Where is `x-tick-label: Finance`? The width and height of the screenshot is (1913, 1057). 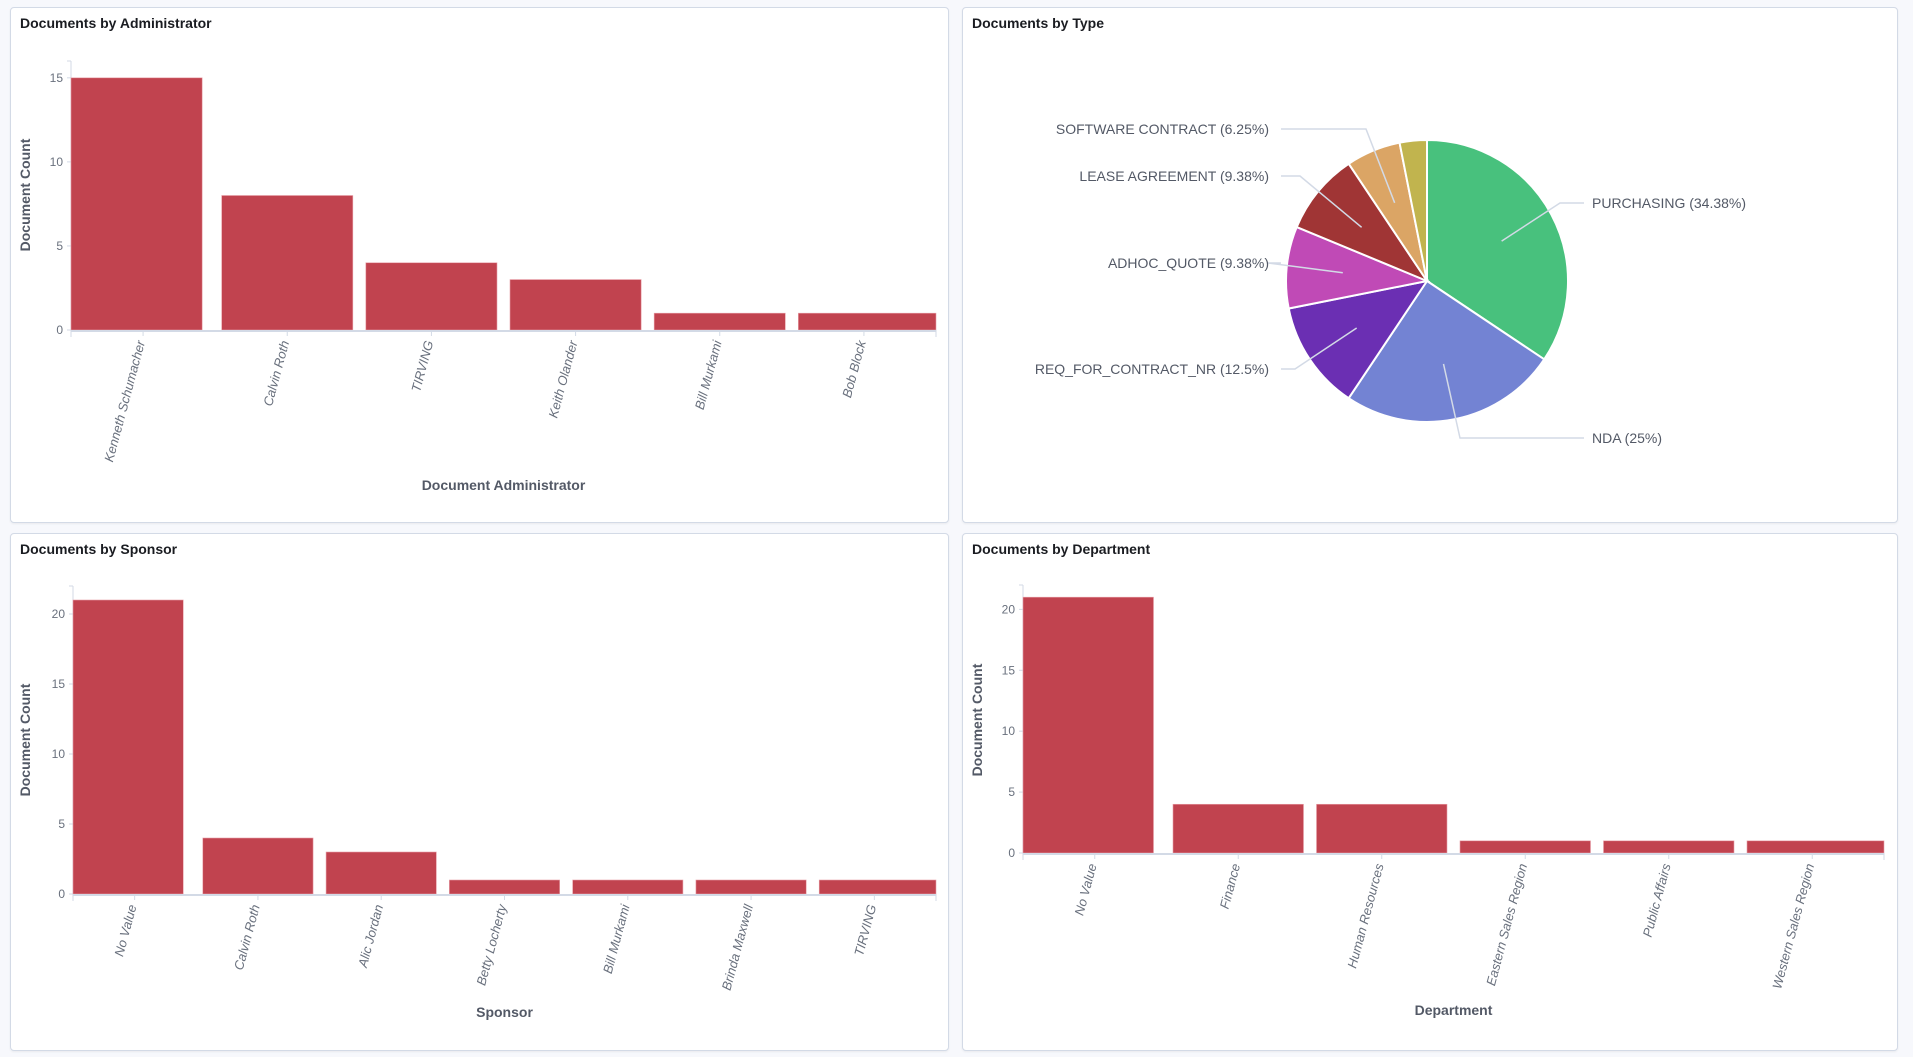 x-tick-label: Finance is located at coordinates (1230, 886).